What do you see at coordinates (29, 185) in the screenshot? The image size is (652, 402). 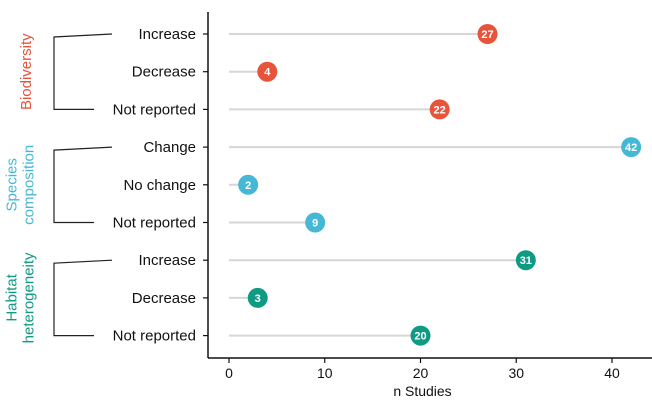 I see `group-label: composition` at bounding box center [29, 185].